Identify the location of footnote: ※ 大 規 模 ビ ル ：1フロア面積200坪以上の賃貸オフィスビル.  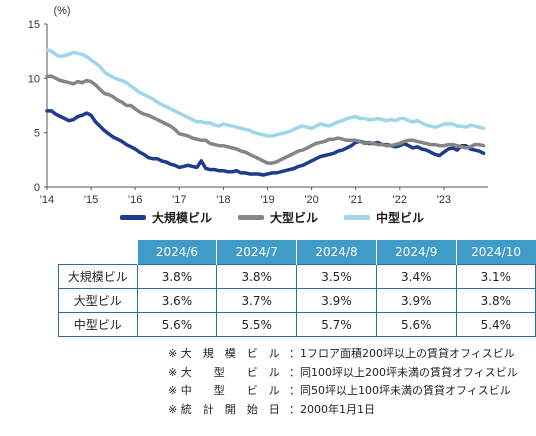
(343, 354).